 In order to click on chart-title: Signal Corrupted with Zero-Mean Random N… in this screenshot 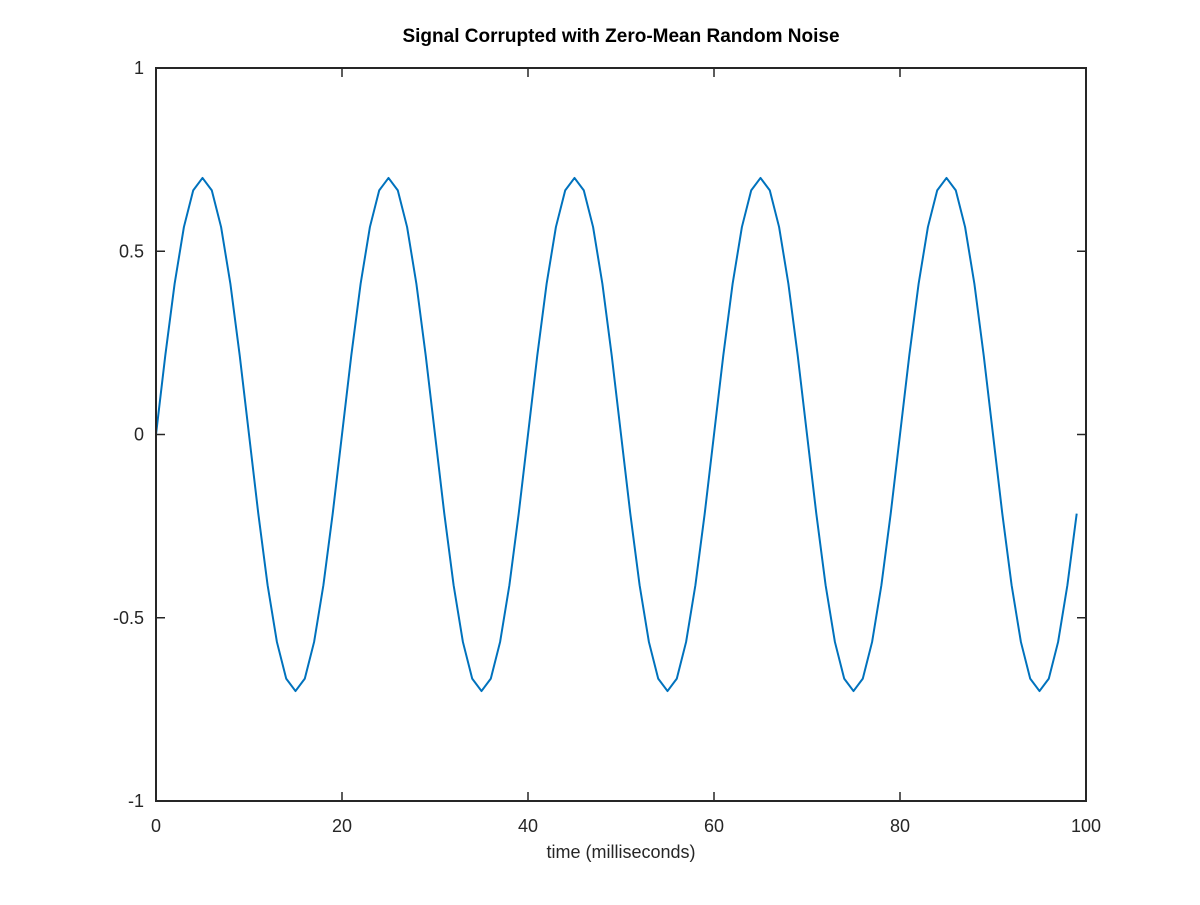, I will do `click(620, 36)`.